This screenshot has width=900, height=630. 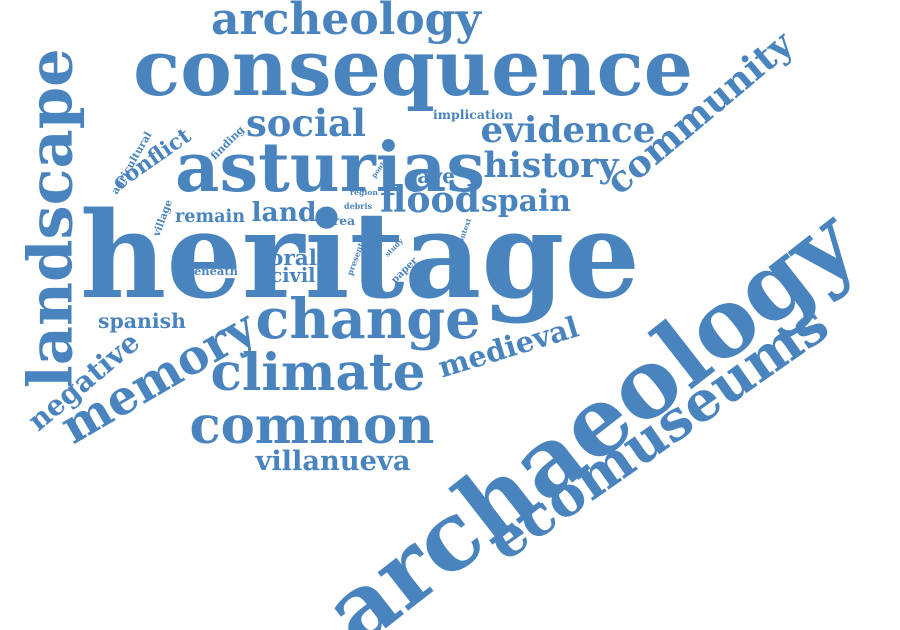 I want to click on word-heritage: heritage, so click(x=360, y=255).